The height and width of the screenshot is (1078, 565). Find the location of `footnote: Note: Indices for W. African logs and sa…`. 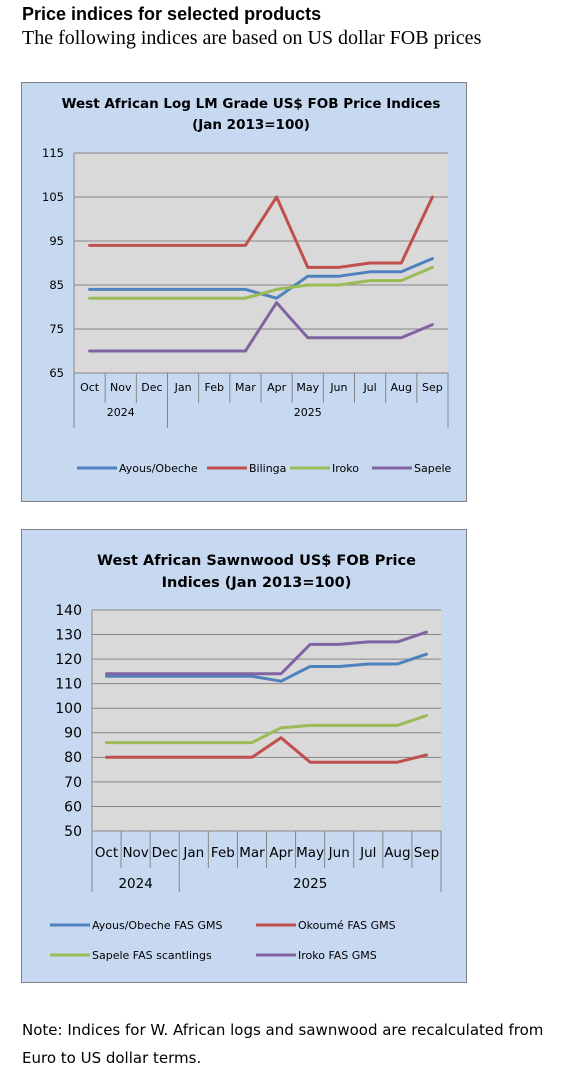

footnote: Note: Indices for W. African logs and sa… is located at coordinates (283, 1044).